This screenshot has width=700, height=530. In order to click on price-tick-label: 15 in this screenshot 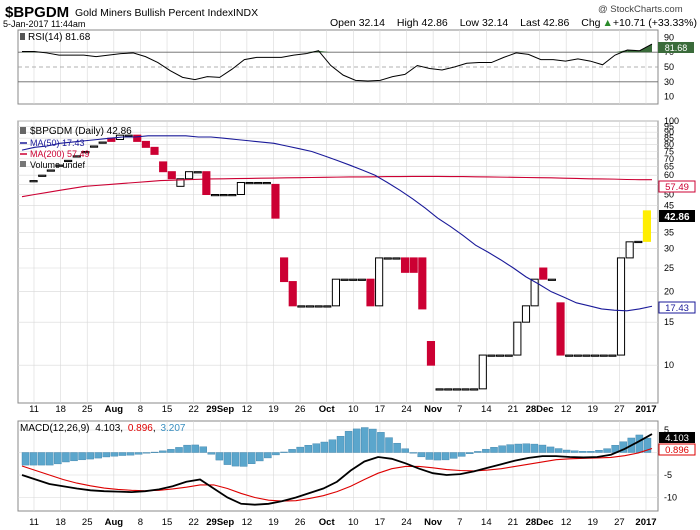, I will do `click(669, 322)`.